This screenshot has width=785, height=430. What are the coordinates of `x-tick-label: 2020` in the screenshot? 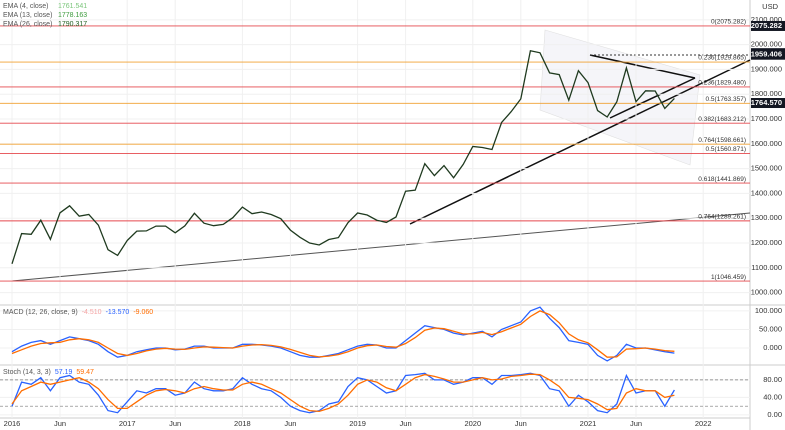 It's located at (472, 423).